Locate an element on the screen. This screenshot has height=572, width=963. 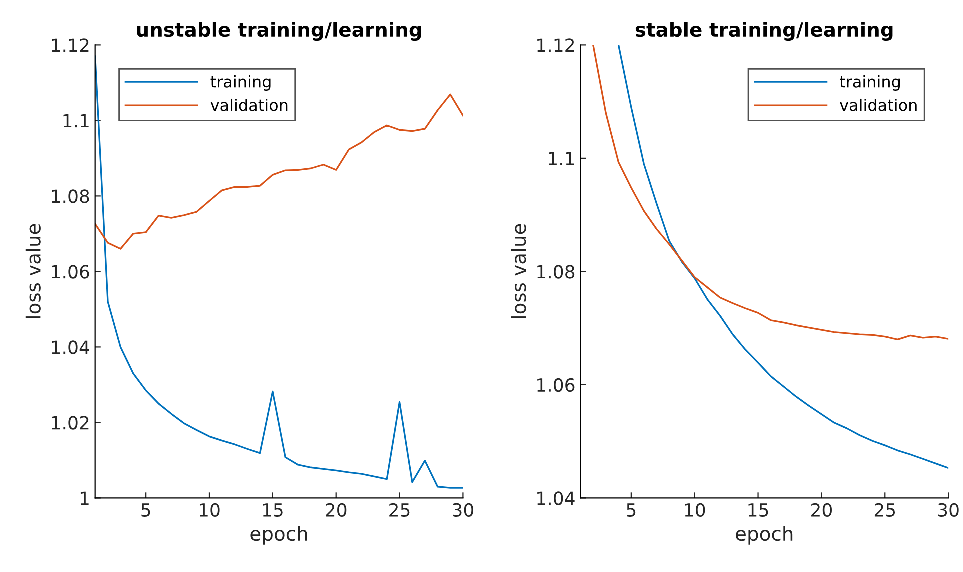
chart-title: unstable training/learning is located at coordinates (279, 32).